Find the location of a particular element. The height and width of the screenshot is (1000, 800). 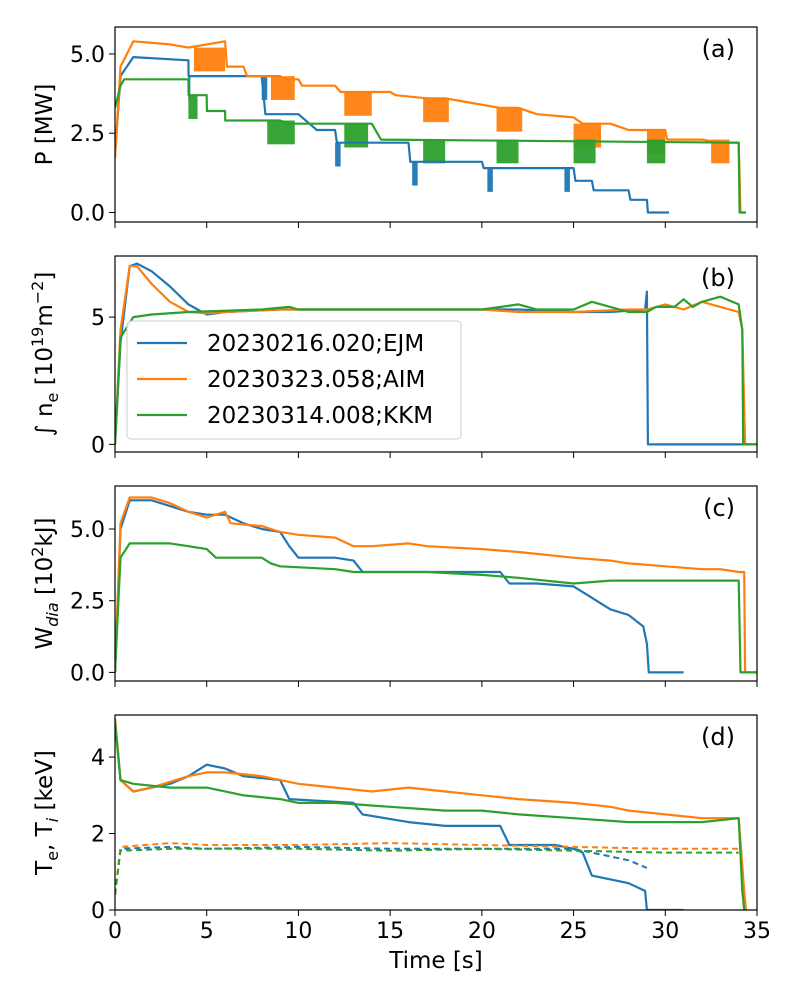

legend-label-KKM: 20230314.008;KKM is located at coordinates (320, 416).